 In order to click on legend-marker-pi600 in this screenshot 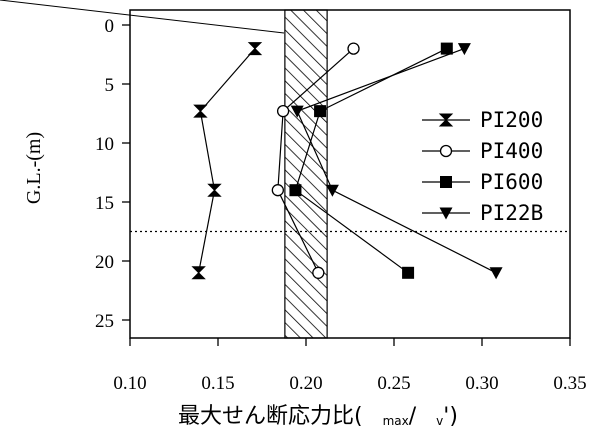, I will do `click(446, 182)`.